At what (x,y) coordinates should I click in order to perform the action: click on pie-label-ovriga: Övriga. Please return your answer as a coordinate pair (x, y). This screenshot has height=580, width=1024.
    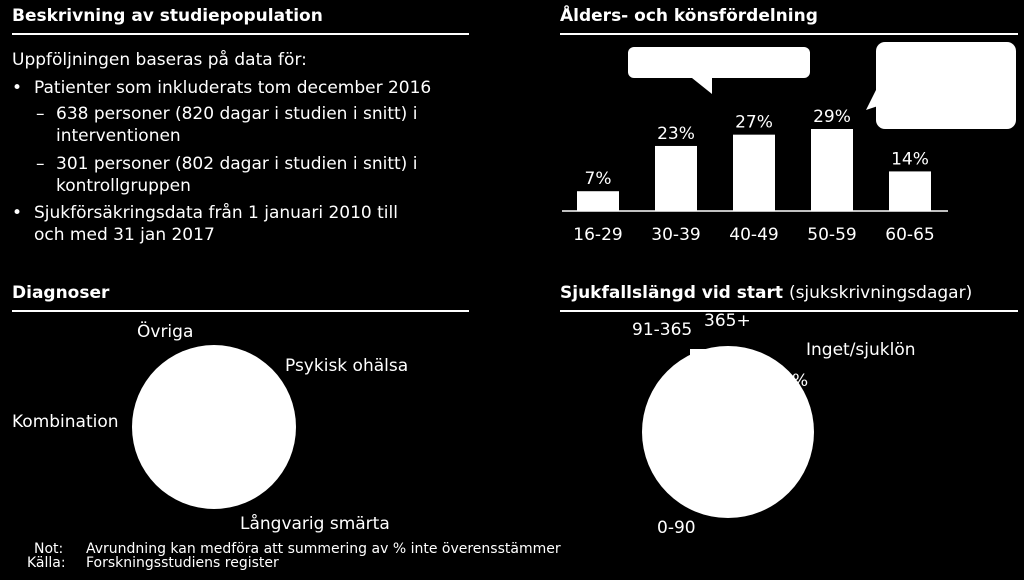
    Looking at the image, I should click on (165, 332).